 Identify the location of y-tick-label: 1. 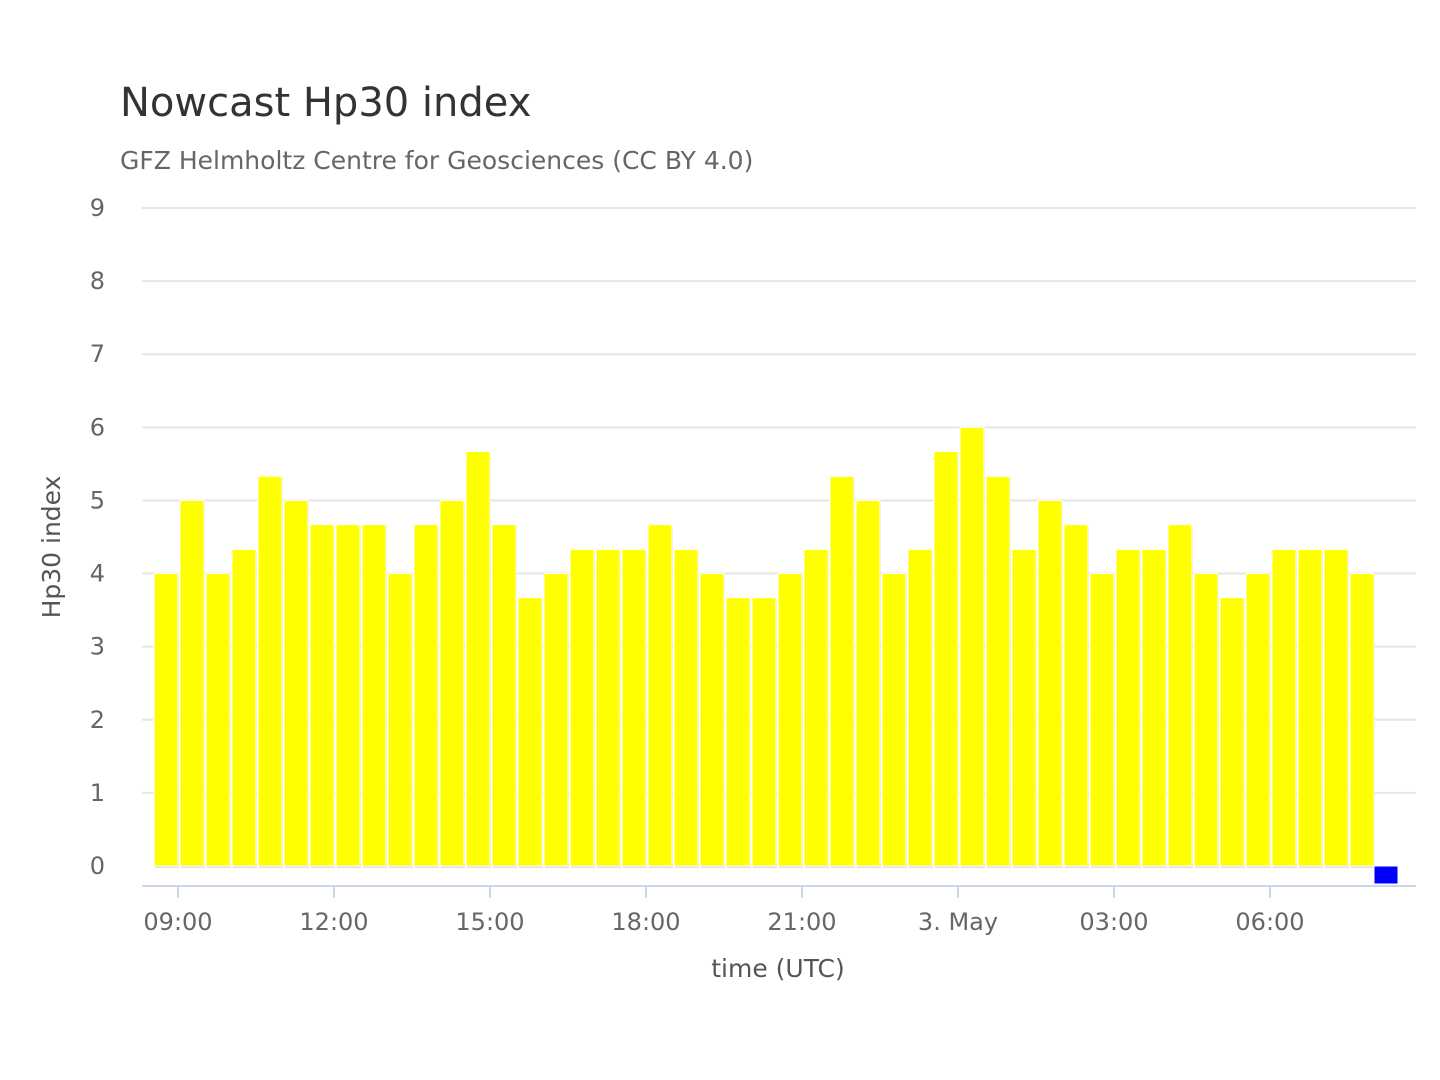
(97, 793).